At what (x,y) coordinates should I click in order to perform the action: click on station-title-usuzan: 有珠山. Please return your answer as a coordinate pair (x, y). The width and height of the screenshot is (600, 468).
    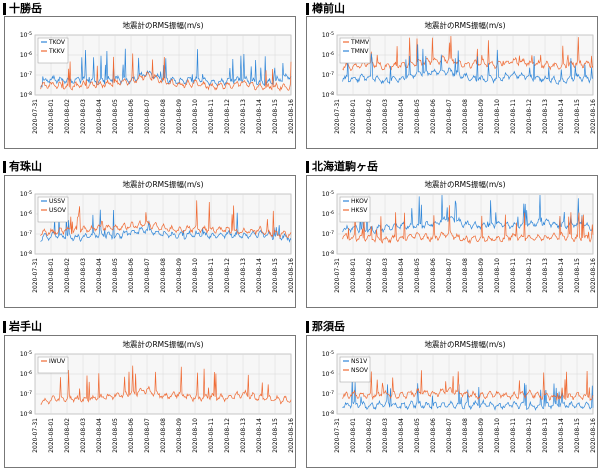
    Looking at the image, I should click on (22, 167).